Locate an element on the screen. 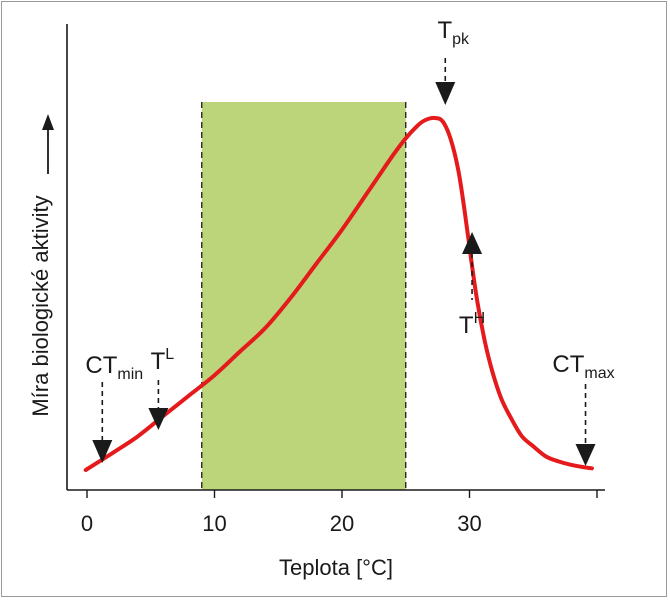 Image resolution: width=670 pixels, height=600 pixels. annotation-label: Tpk is located at coordinates (453, 32).